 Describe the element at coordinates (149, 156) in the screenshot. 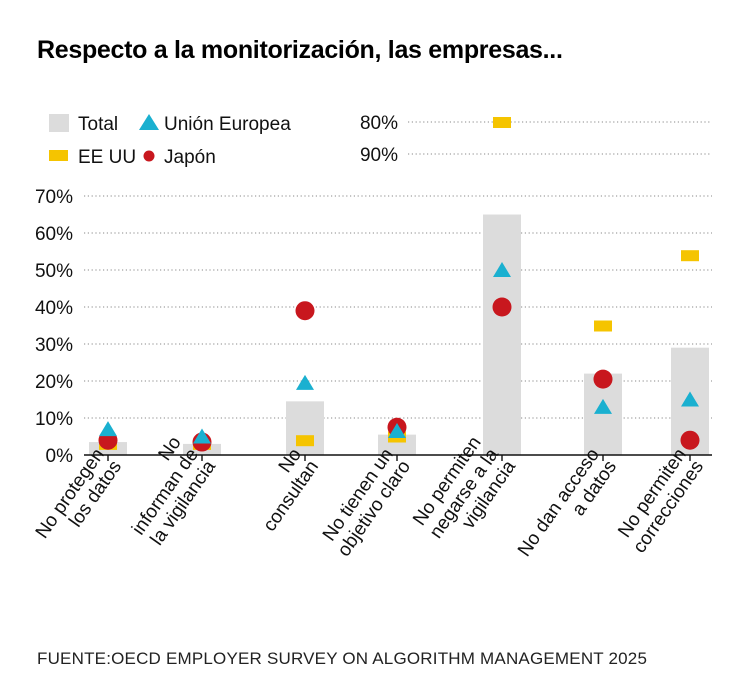

I see `legend-japon-swatch` at that location.